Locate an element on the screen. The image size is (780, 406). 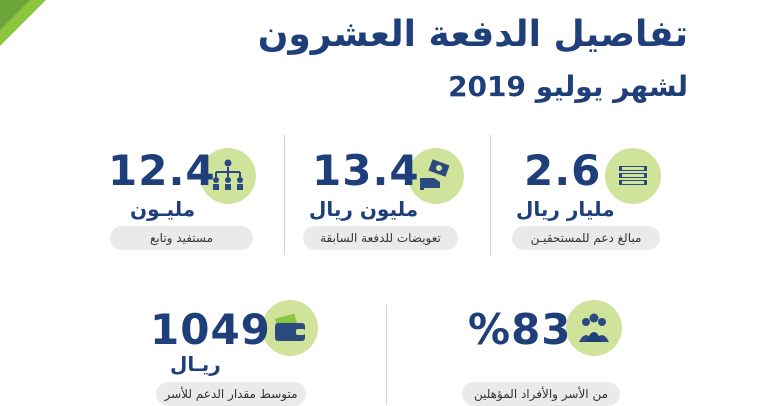
stat-label: تعويضات للدفعة السابقة is located at coordinates (380, 238).